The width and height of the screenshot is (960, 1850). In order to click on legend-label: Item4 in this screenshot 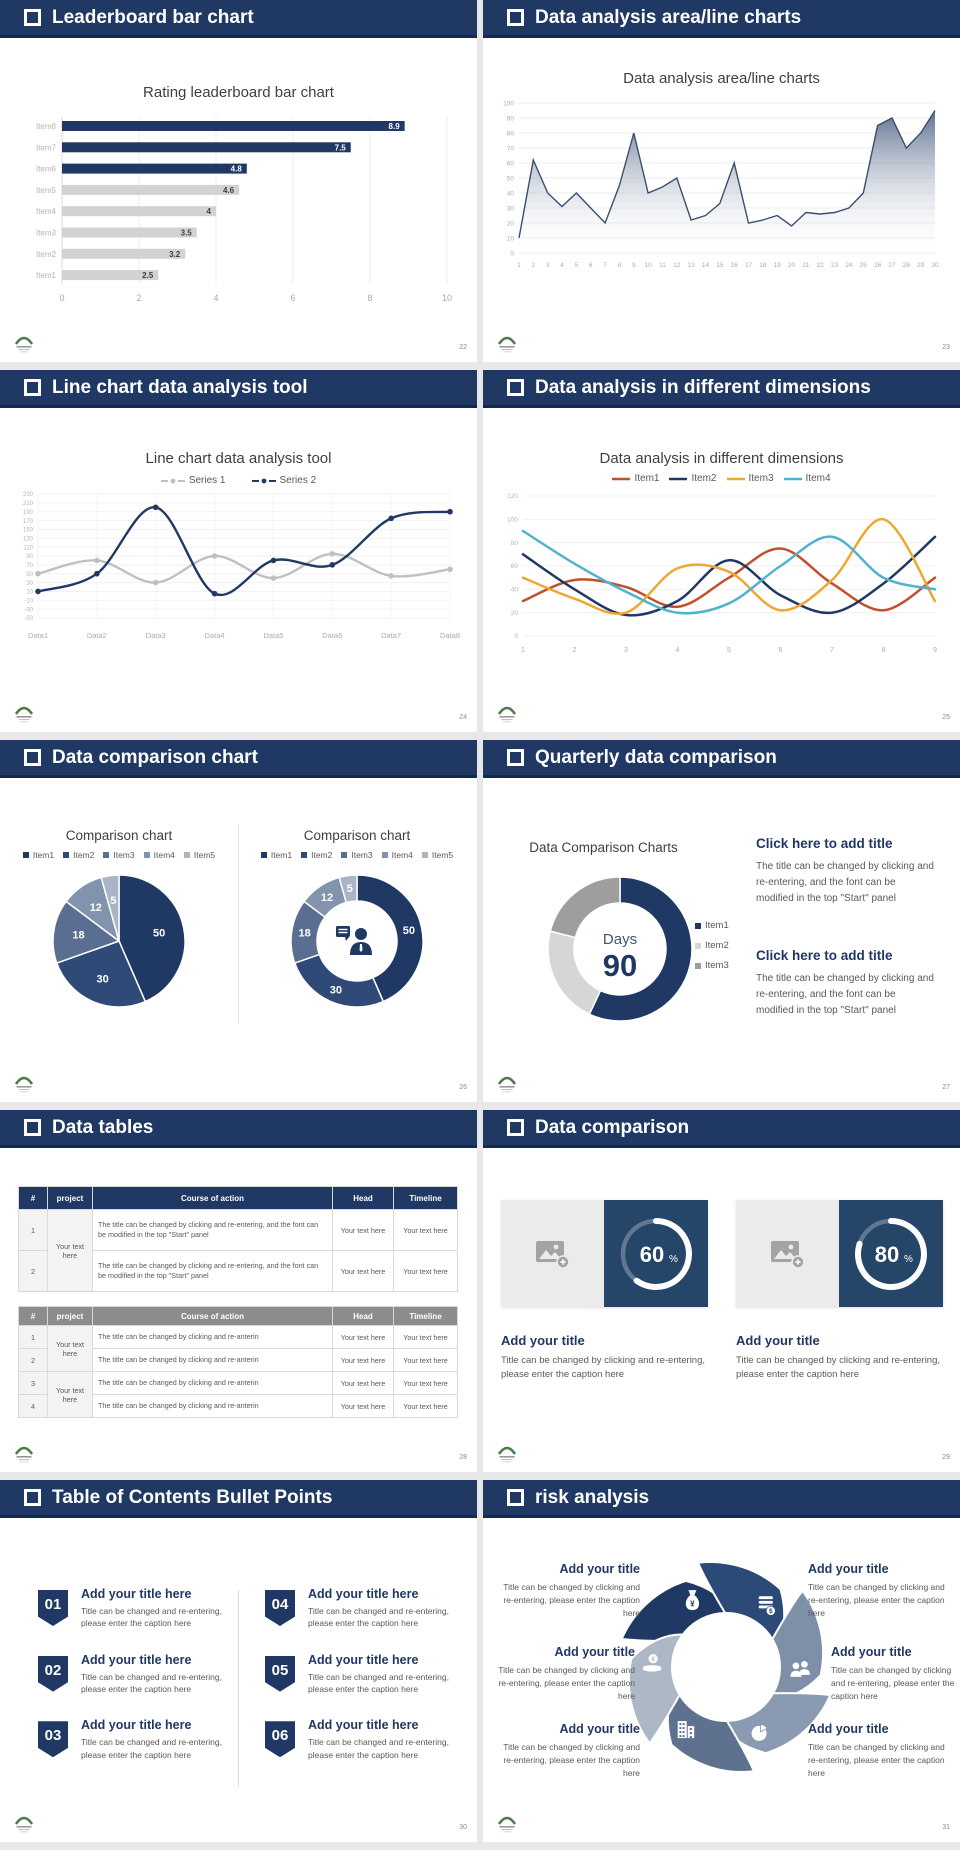, I will do `click(402, 855)`.